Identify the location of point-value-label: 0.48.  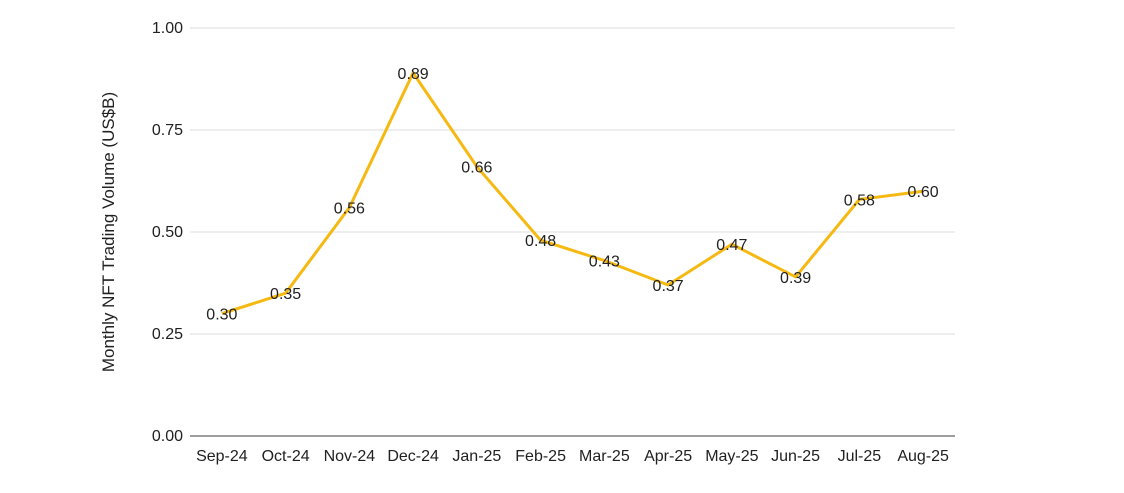
(540, 241).